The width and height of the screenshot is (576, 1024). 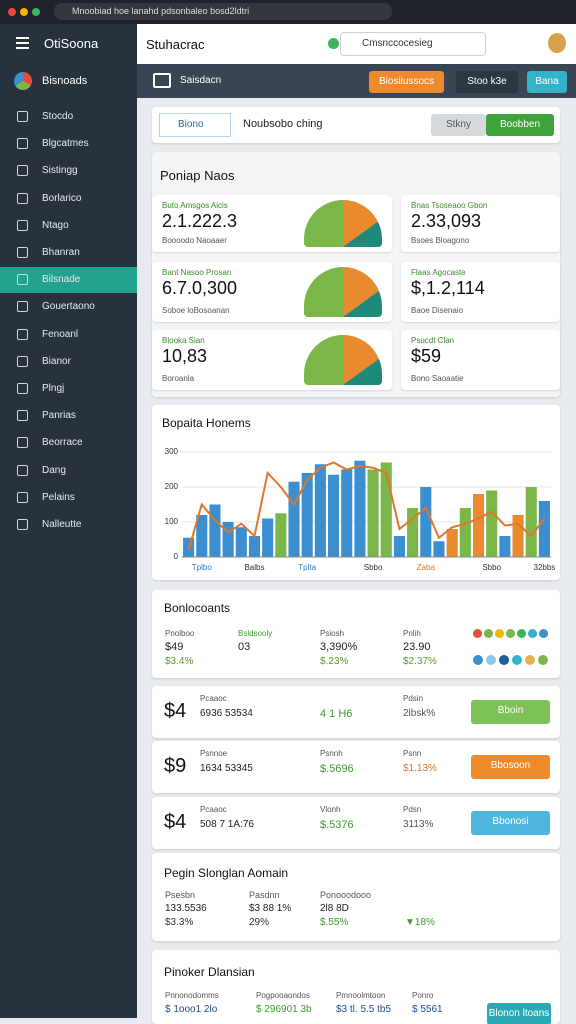 What do you see at coordinates (519, 1013) in the screenshot?
I see `footer-button: Blonon ltoans` at bounding box center [519, 1013].